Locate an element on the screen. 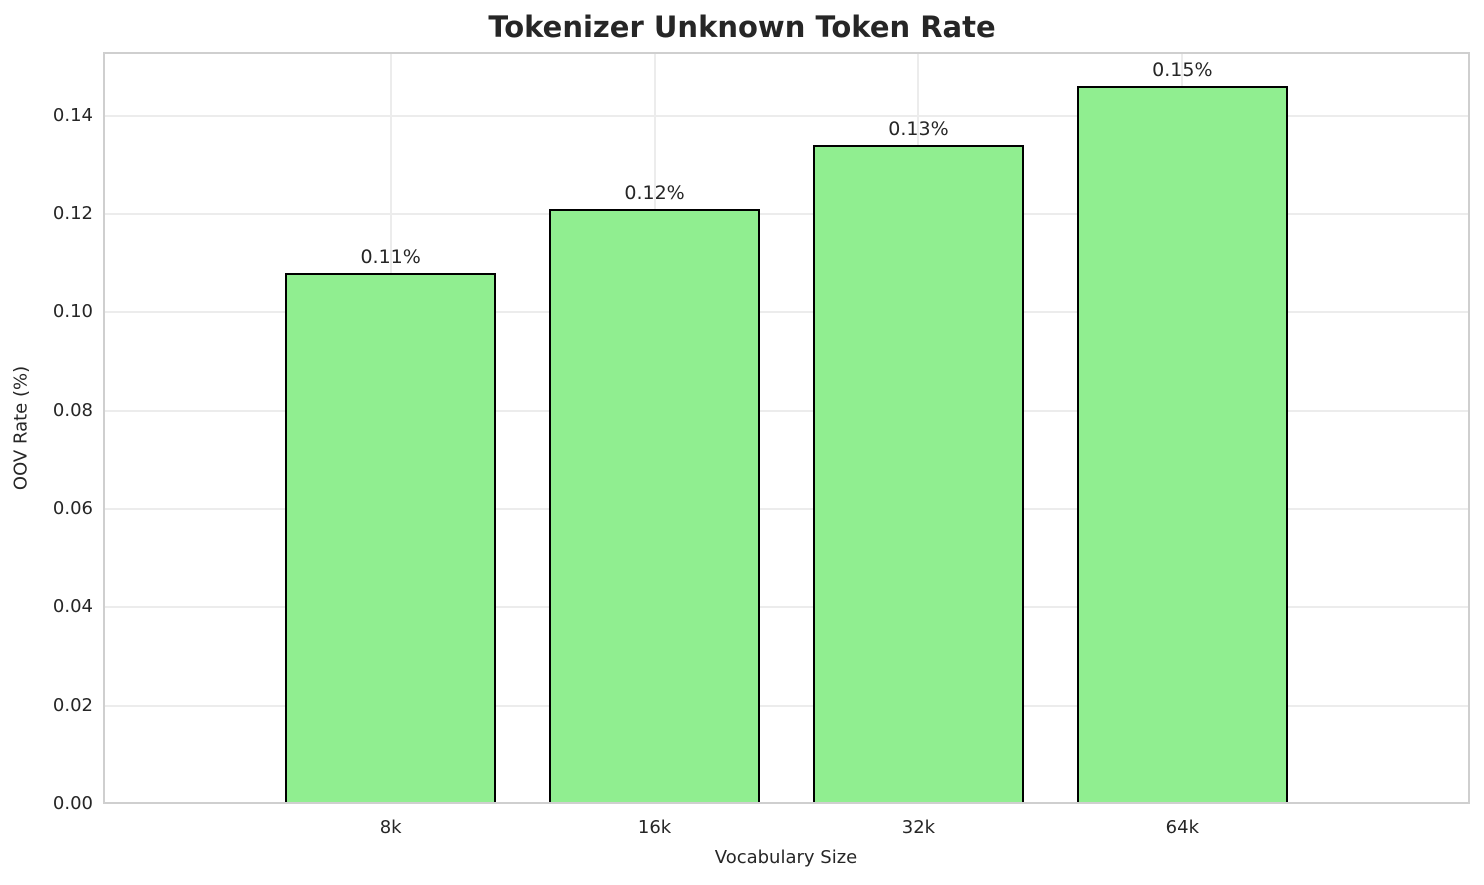 The height and width of the screenshot is (885, 1484). x-tick-label: 32k is located at coordinates (918, 827).